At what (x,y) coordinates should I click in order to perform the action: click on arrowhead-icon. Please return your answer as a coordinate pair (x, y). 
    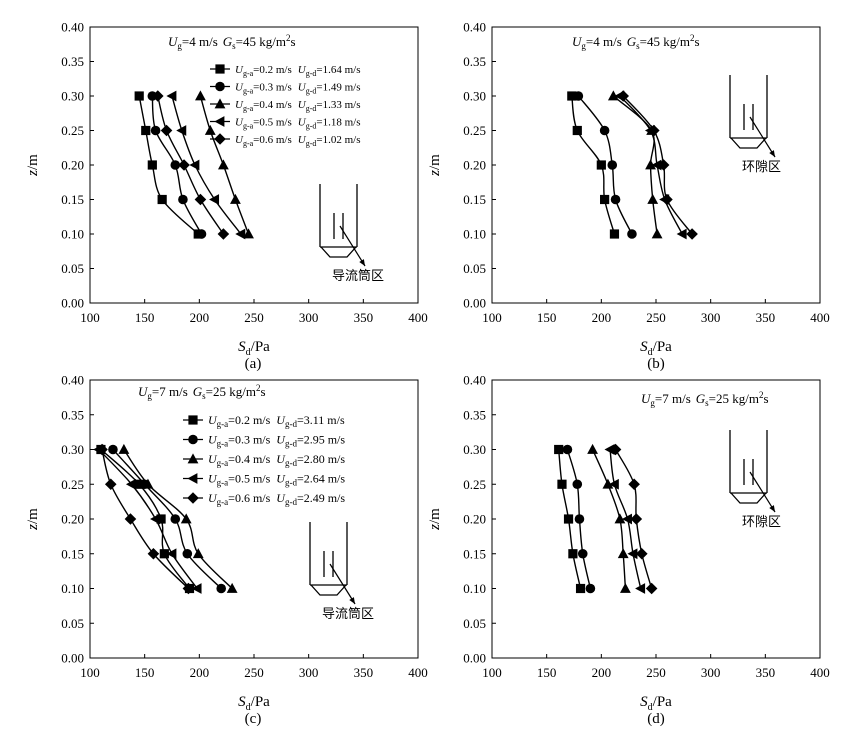
    Looking at the image, I should click on (772, 153).